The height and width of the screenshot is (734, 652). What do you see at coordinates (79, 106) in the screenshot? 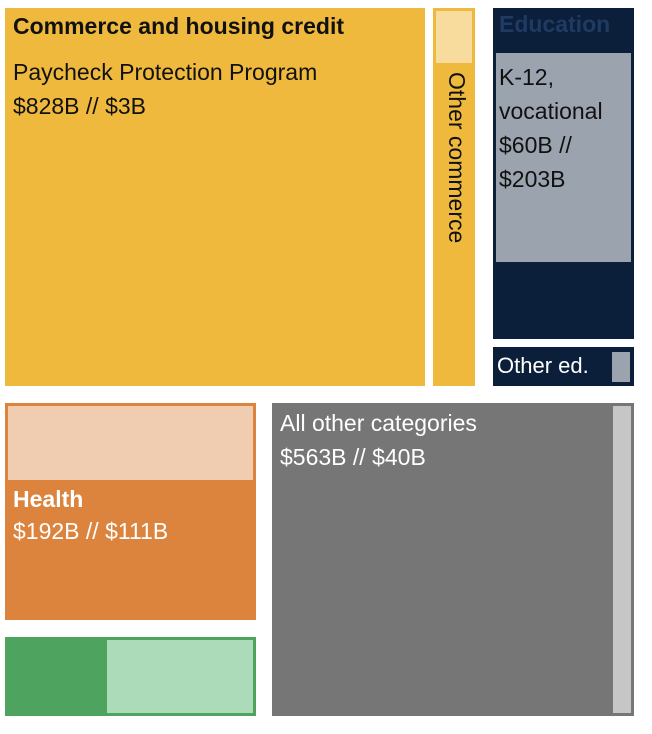
I see `ppp-value: $828B // $3B` at bounding box center [79, 106].